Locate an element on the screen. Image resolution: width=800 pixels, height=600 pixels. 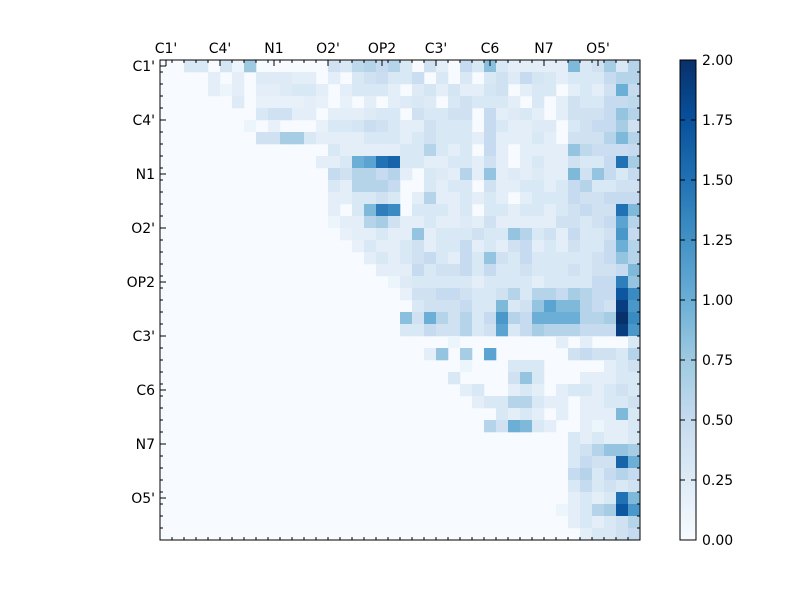
y-tick-label: C6 is located at coordinates (145, 391).